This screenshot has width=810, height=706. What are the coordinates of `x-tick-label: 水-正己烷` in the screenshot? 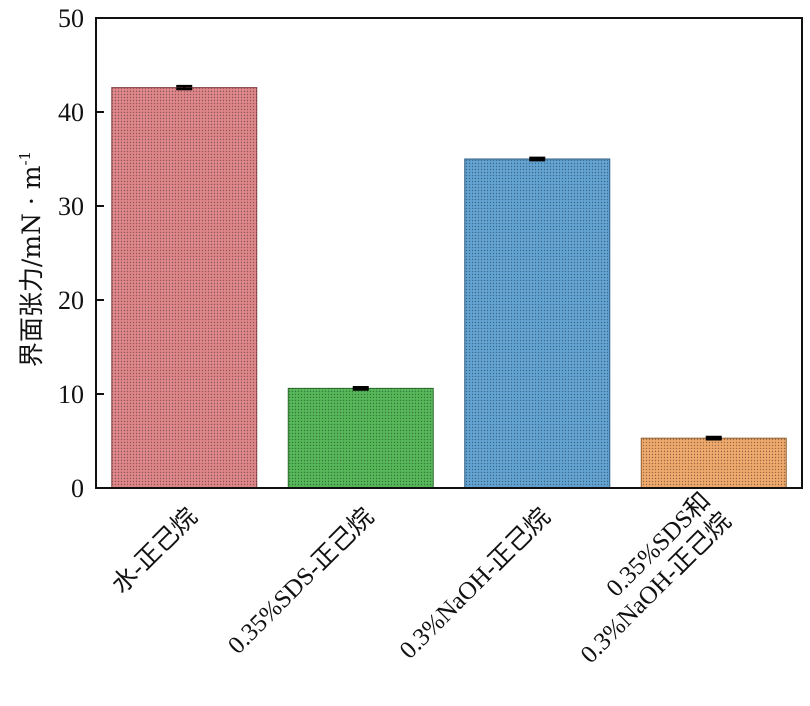 It's located at (154, 551).